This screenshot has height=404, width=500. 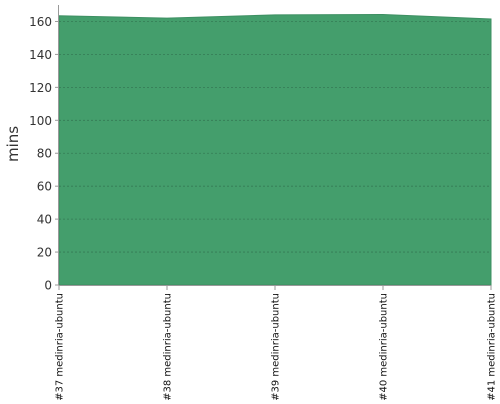 I want to click on y-tick-label: 160, so click(x=40, y=22).